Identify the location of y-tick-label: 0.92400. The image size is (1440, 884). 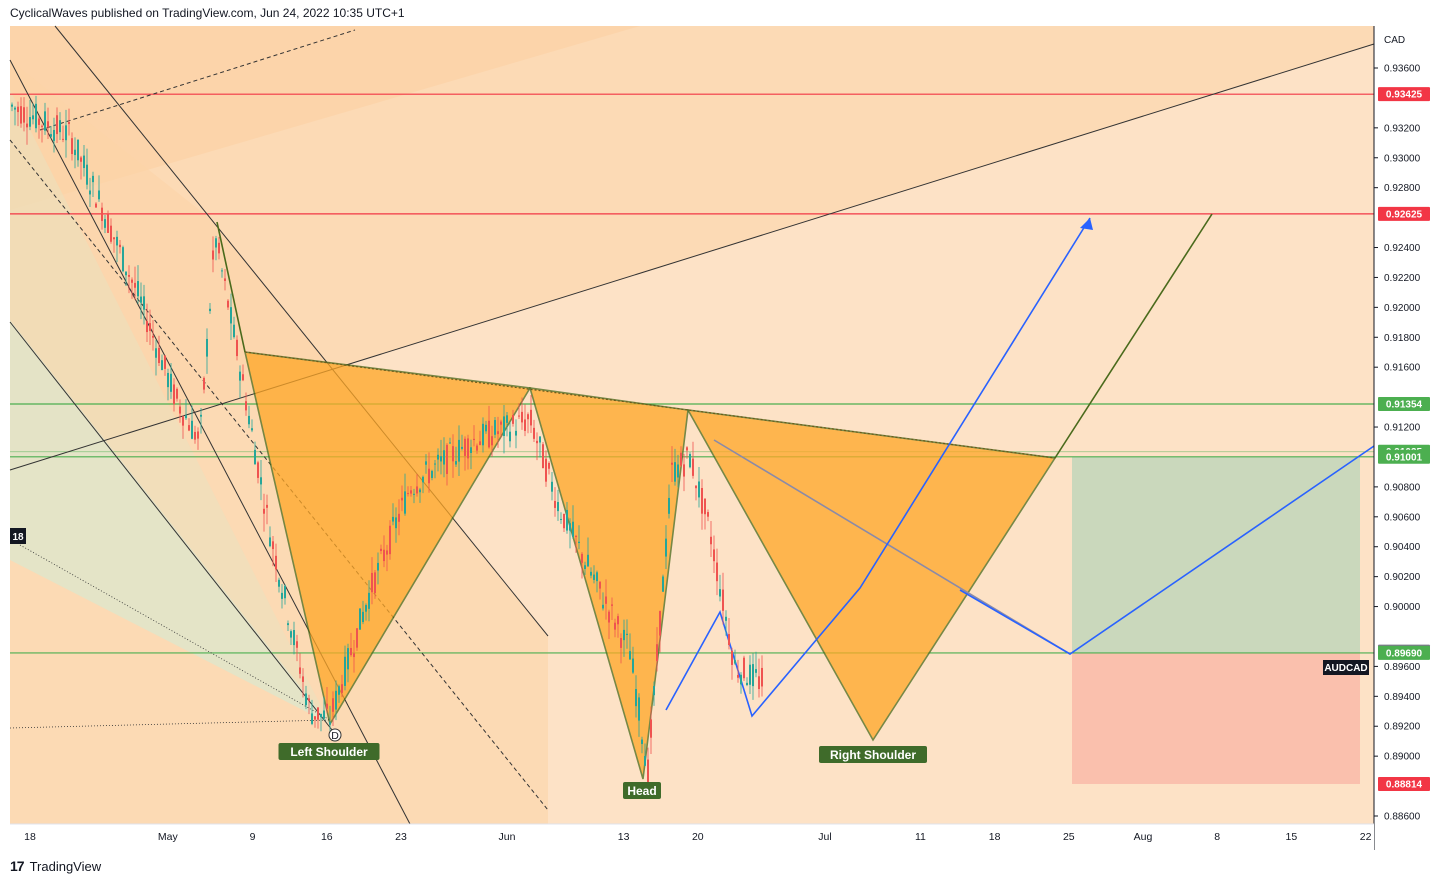
(1402, 248).